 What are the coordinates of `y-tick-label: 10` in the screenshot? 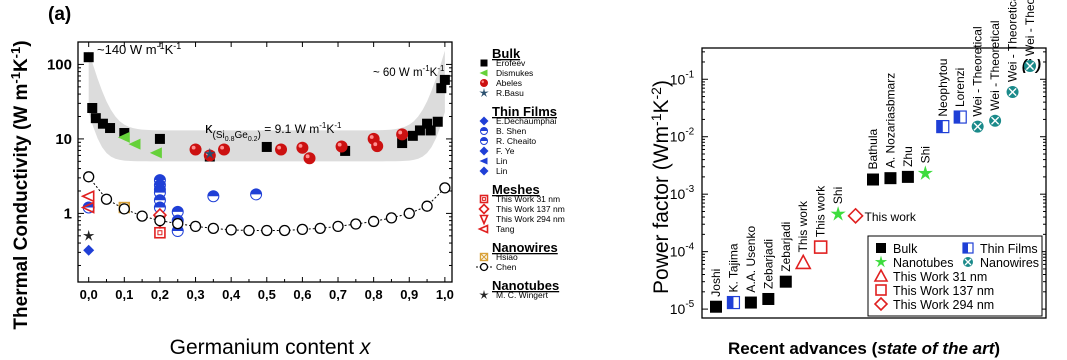 It's located at (63, 139).